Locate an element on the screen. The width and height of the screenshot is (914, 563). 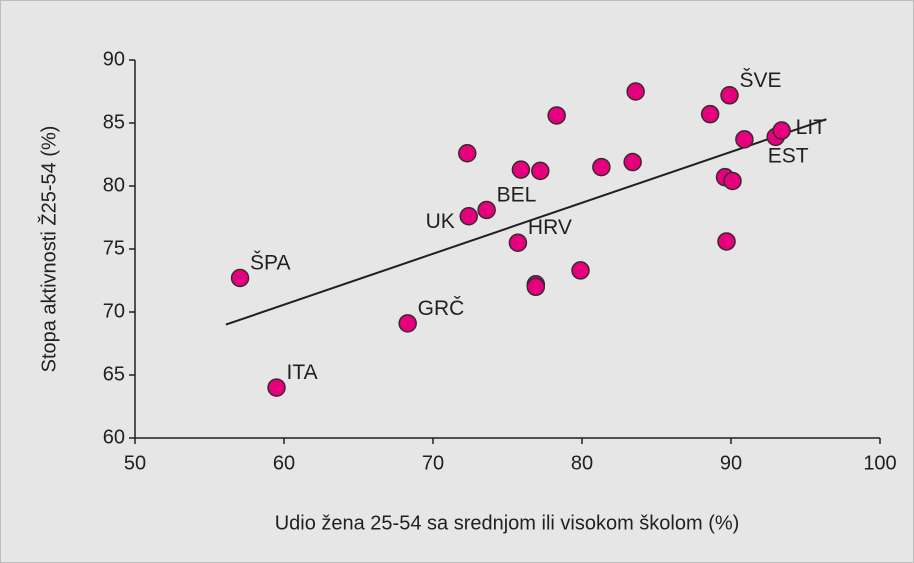
point-label: HRV is located at coordinates (550, 227).